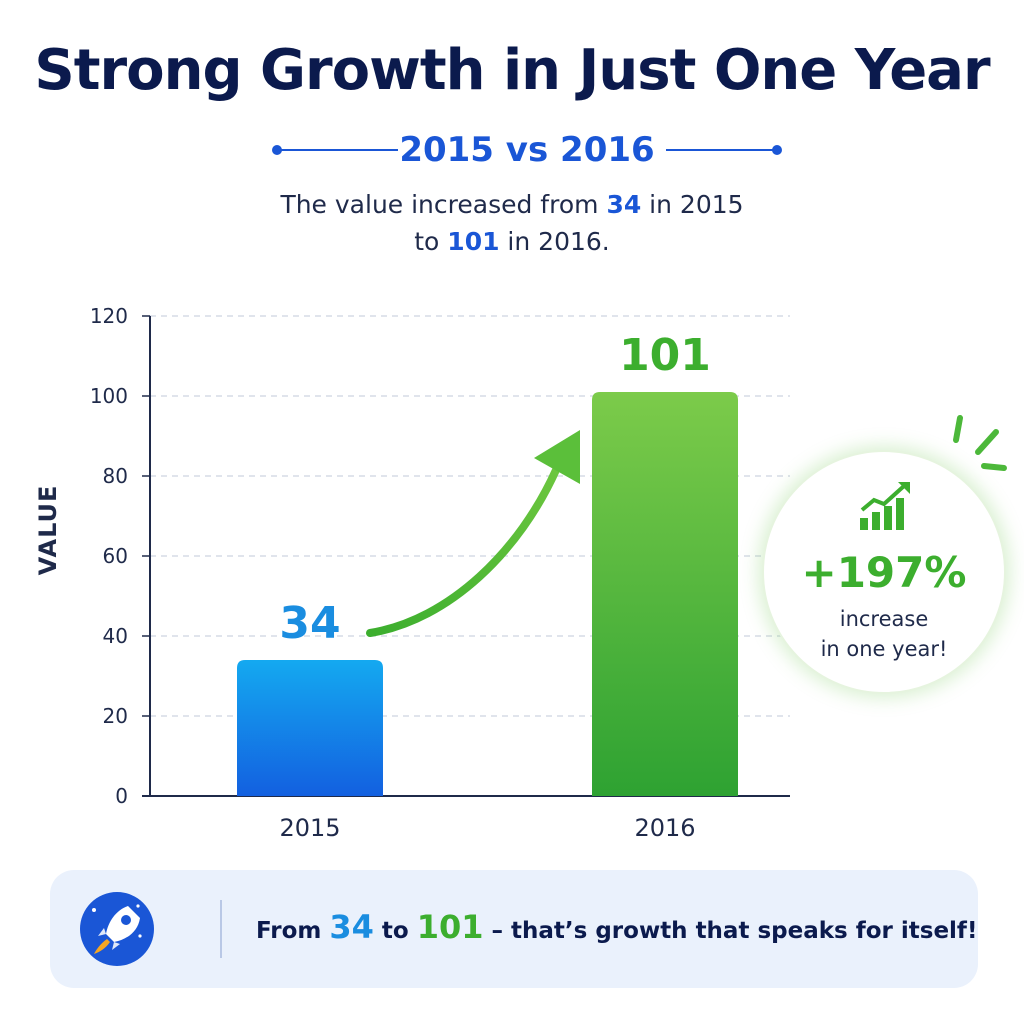 The width and height of the screenshot is (1024, 1024). Describe the element at coordinates (48, 530) in the screenshot. I see `y-axis-label: VALUE` at that location.